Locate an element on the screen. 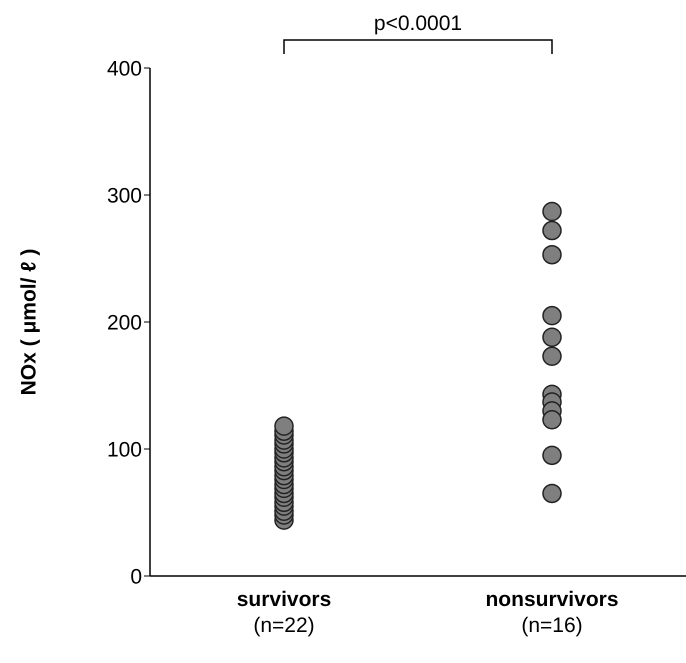  text: p<0.0001 is located at coordinates (418, 23).